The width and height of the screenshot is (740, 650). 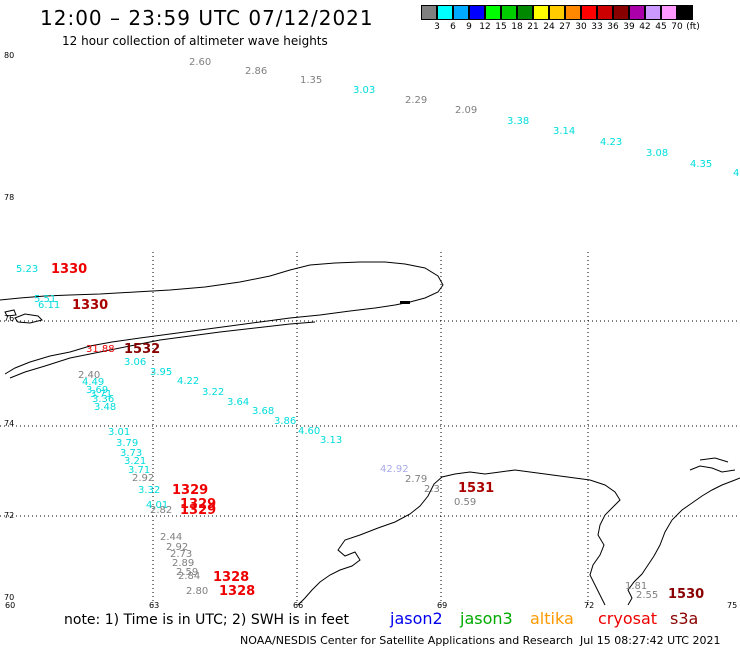 I want to click on map-title: 12:00 – 23:59 UTC 07/12/2021, so click(x=207, y=18).